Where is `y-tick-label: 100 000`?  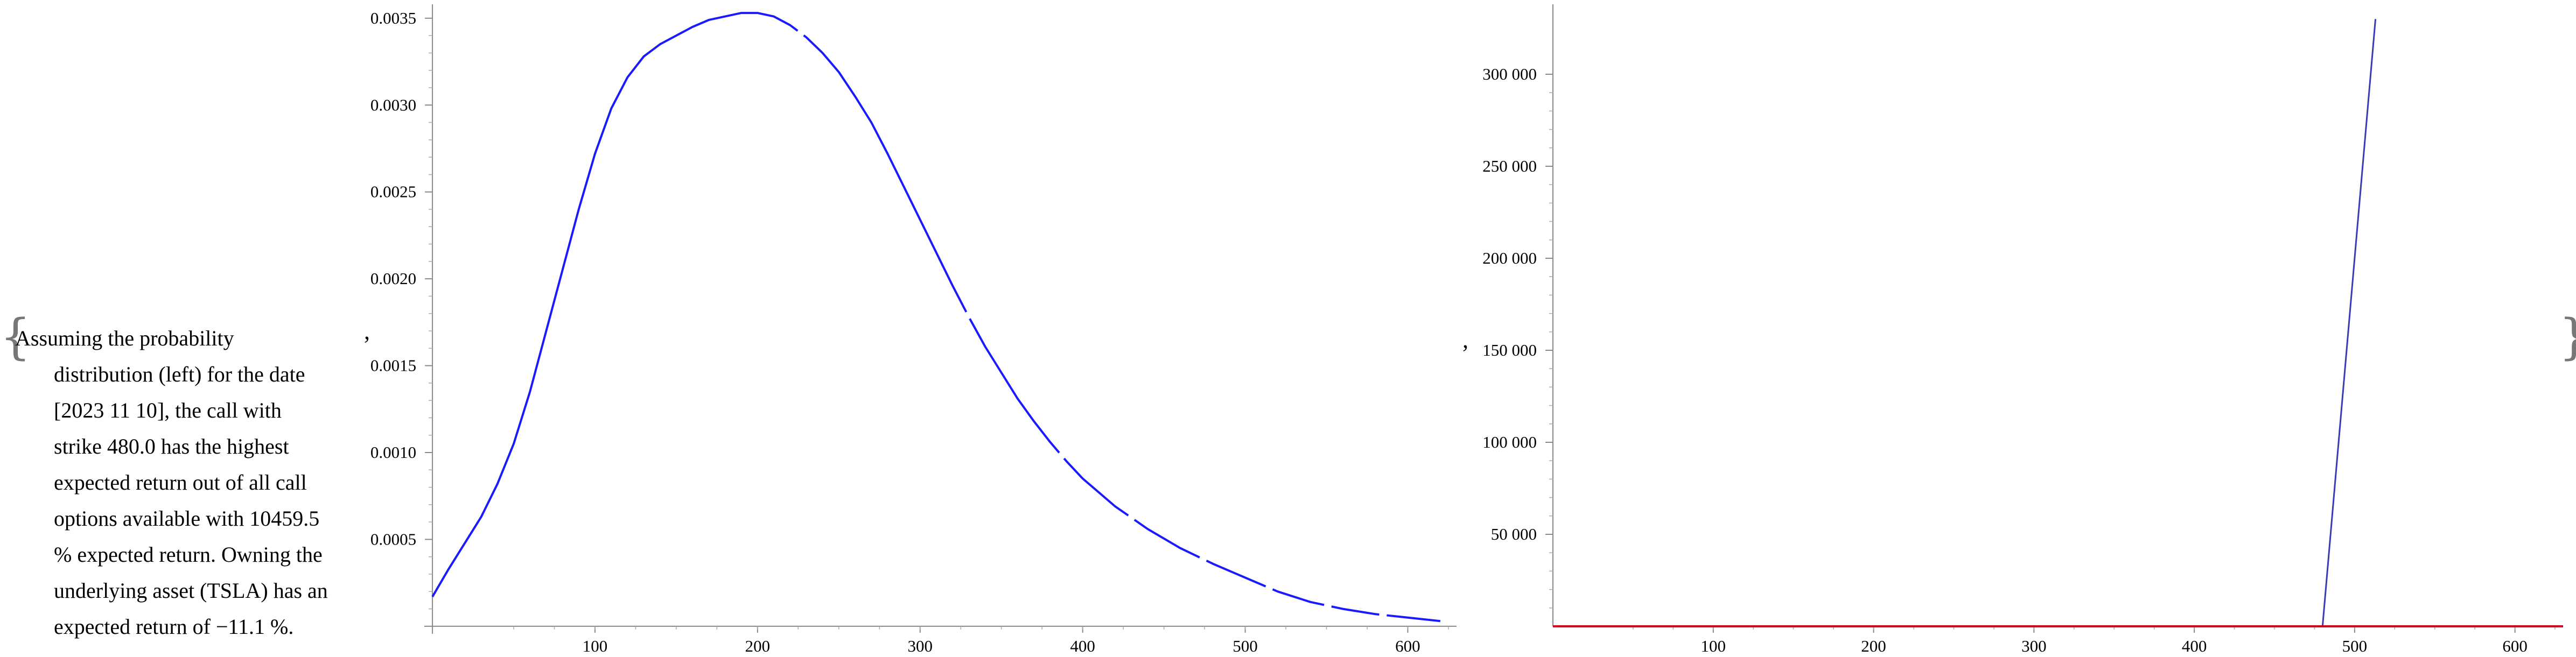 y-tick-label: 100 000 is located at coordinates (1509, 442).